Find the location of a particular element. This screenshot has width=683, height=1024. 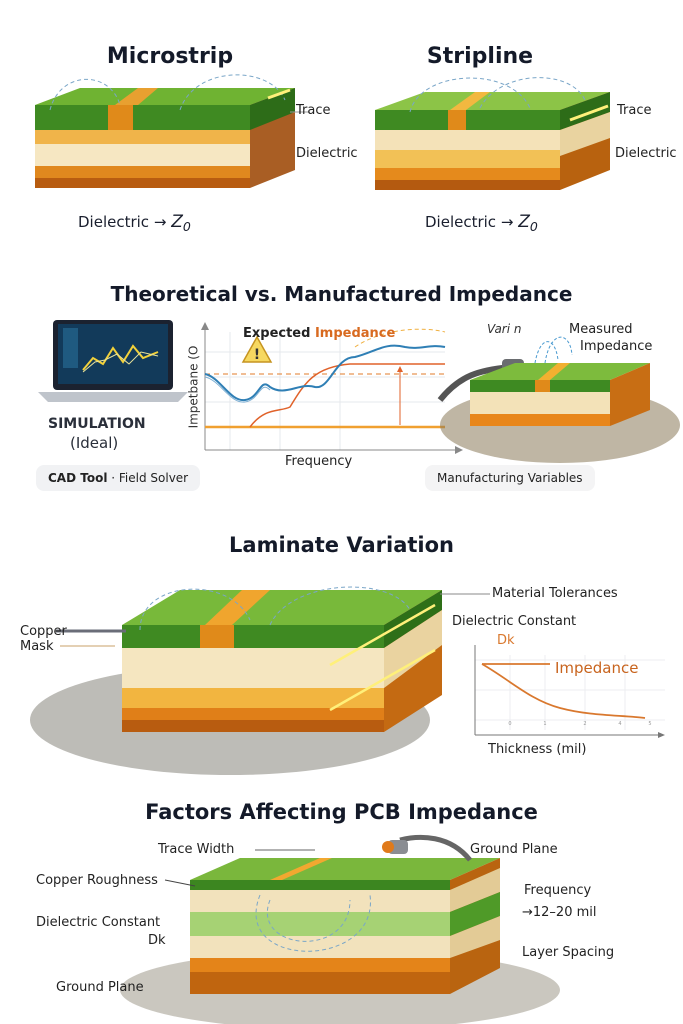

measured-label-line1: Measured is located at coordinates (601, 329).